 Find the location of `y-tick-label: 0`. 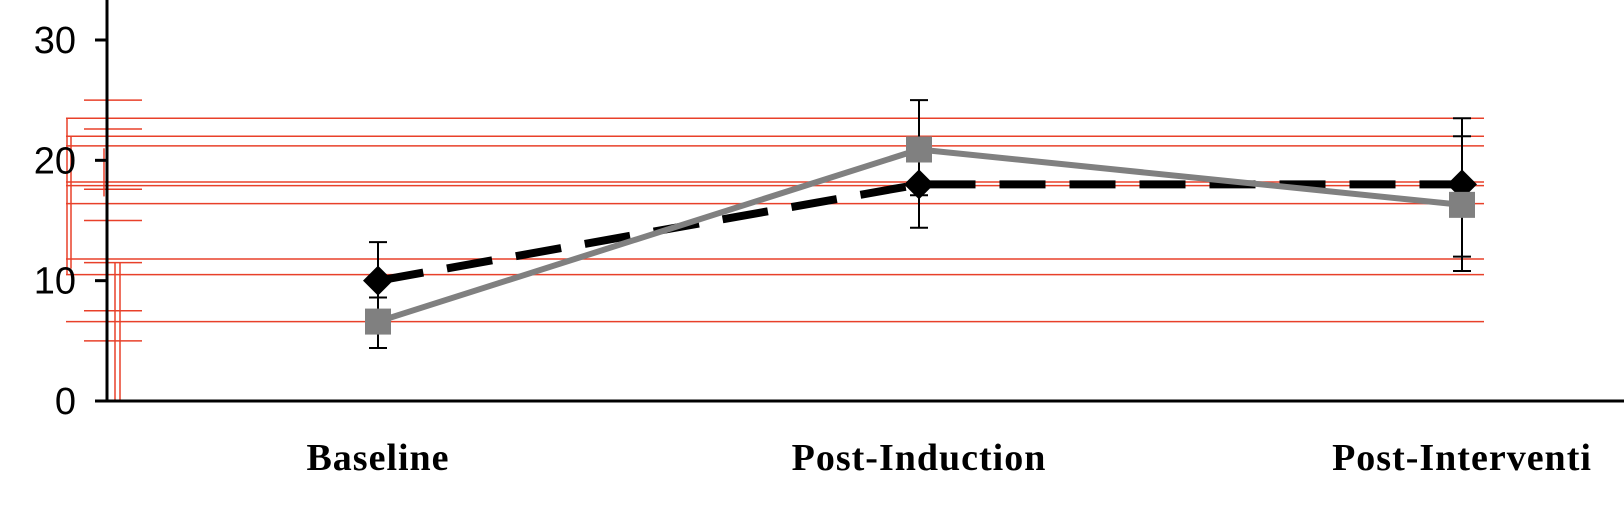

y-tick-label: 0 is located at coordinates (65, 402).